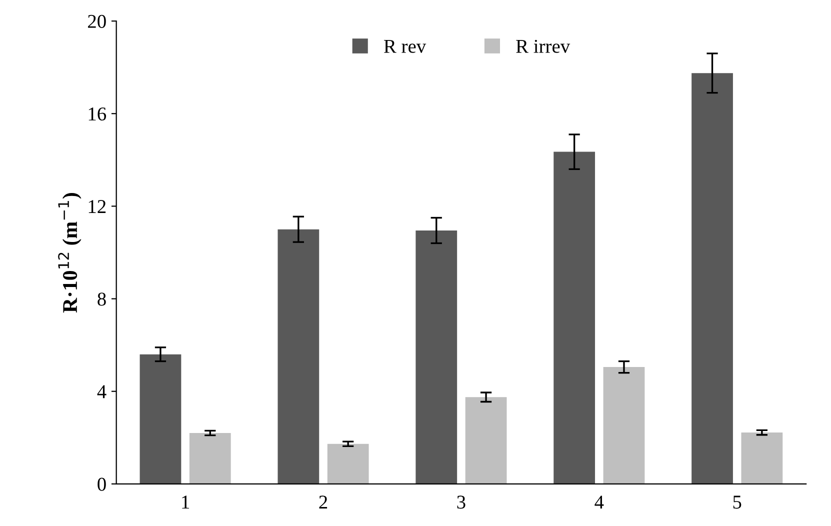 This screenshot has height=526, width=831. I want to click on legend-label: R rev, so click(405, 46).